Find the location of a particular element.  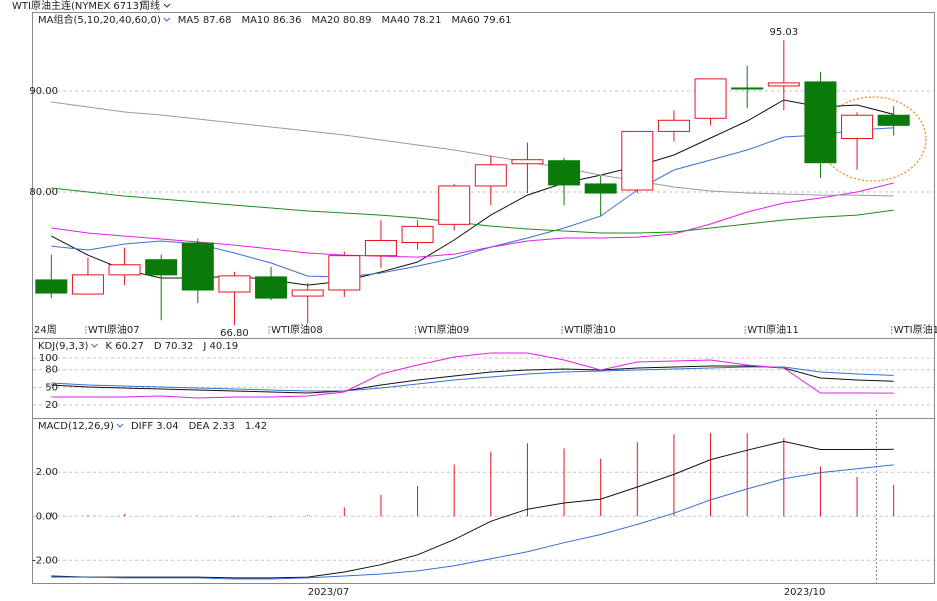

y-tick-label: 50 is located at coordinates (51, 387).